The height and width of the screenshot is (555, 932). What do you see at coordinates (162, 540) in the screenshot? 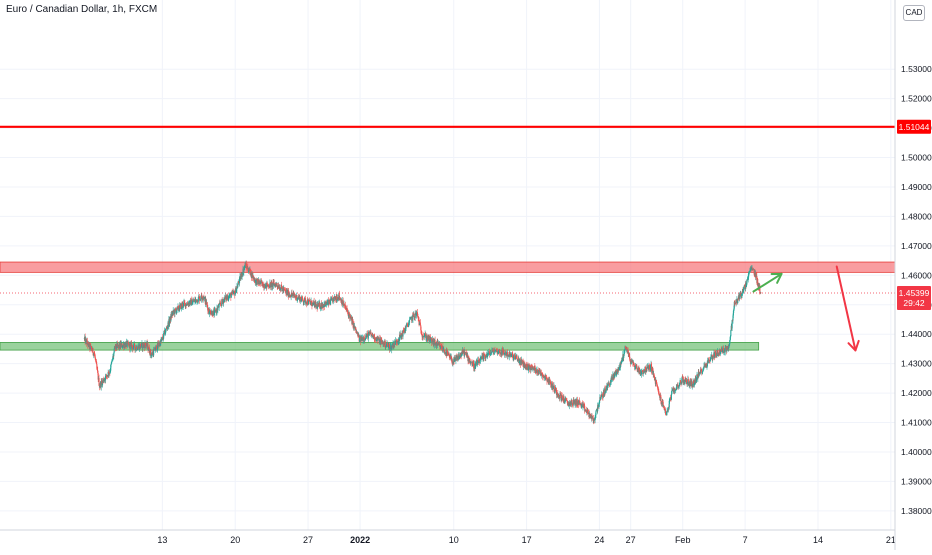
I see `x-tick-label: 13` at bounding box center [162, 540].